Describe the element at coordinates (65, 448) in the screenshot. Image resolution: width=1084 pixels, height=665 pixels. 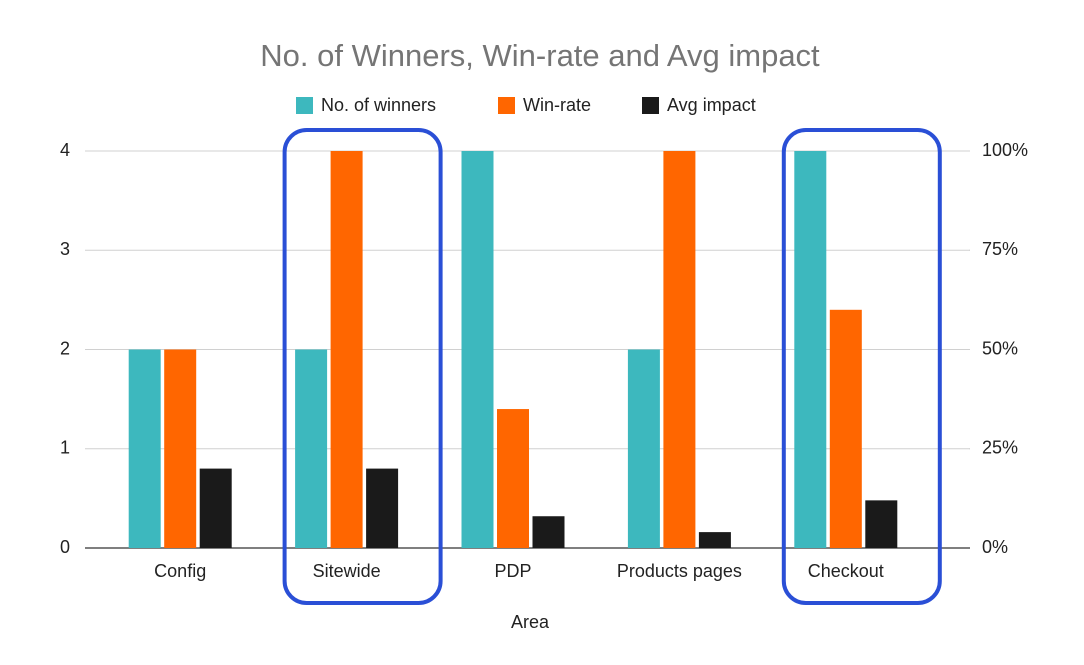
I see `y-tick-label: 1` at that location.